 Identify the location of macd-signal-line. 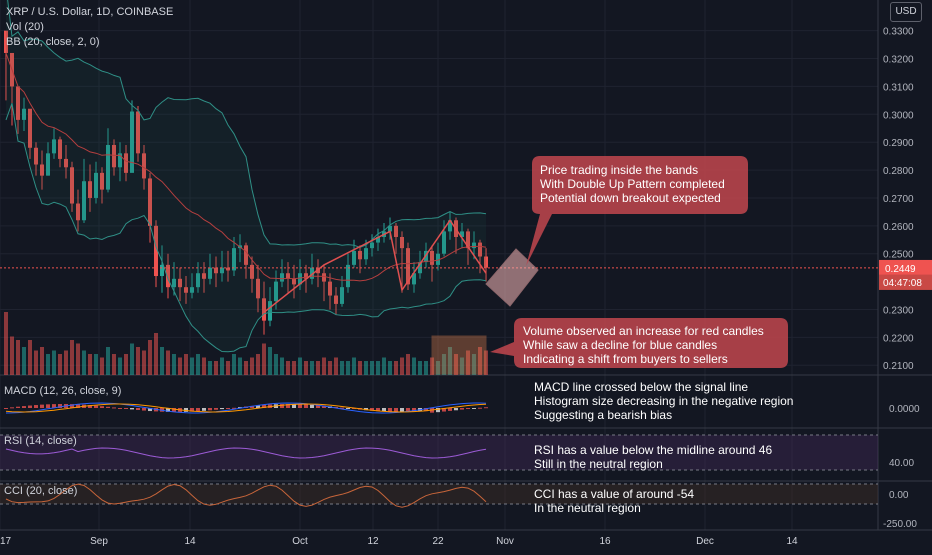
(246, 408).